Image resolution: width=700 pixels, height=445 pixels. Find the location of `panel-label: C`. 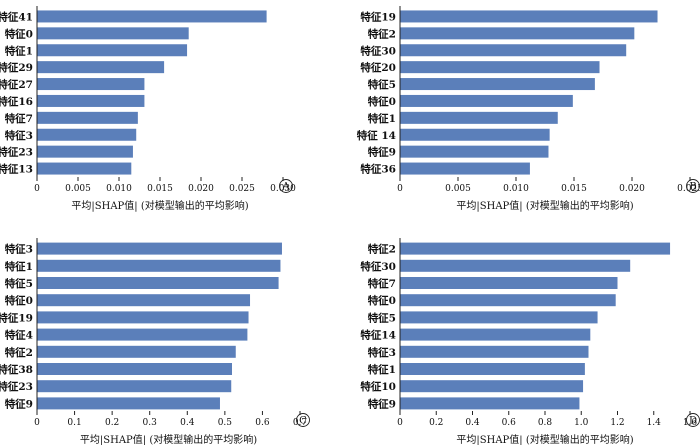

panel-label: C is located at coordinates (303, 421).